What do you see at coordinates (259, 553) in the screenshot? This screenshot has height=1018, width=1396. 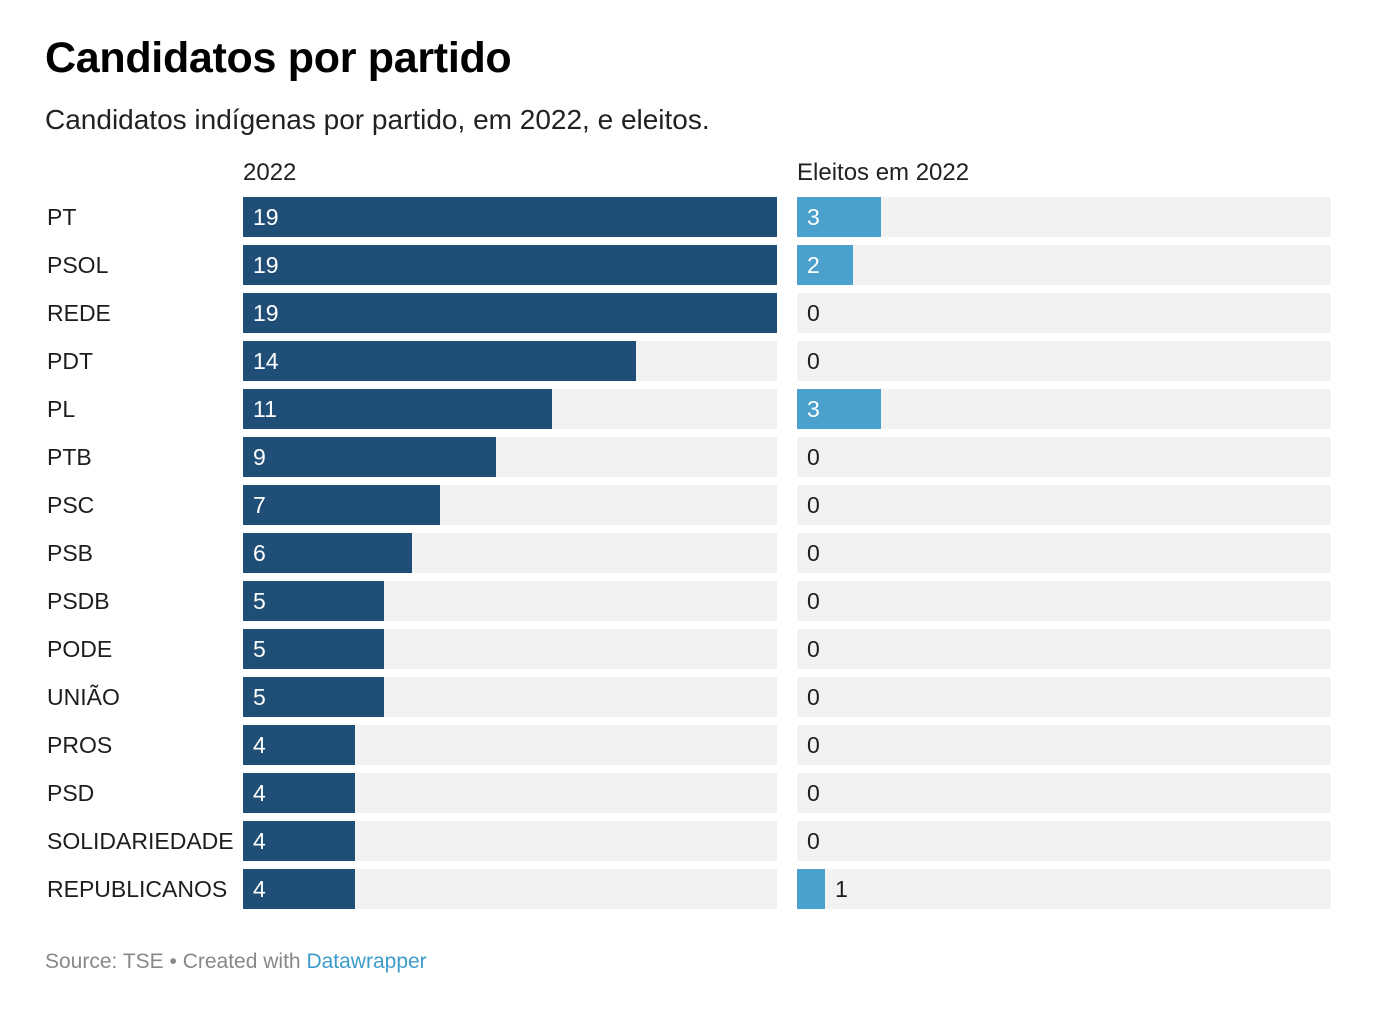 I see `candidatos-value-label: 6` at bounding box center [259, 553].